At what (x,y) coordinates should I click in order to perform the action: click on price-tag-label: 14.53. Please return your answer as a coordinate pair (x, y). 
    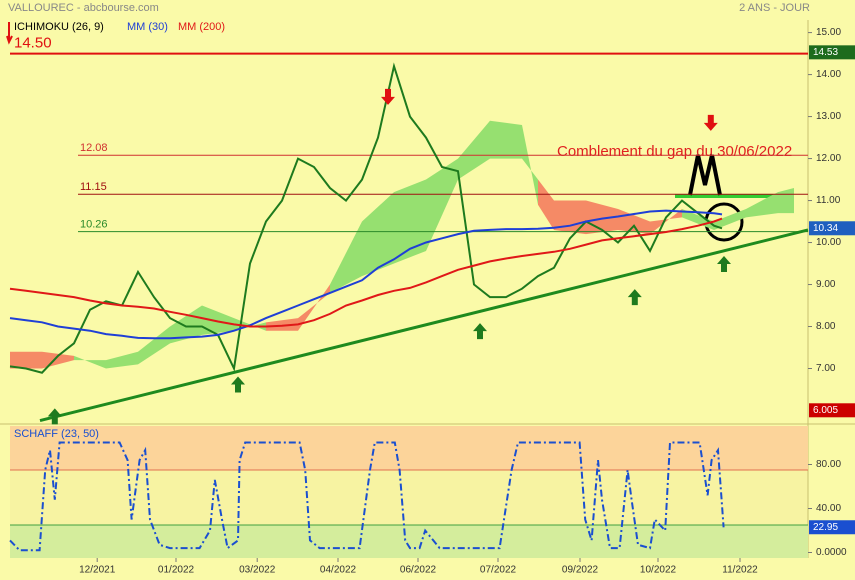
    Looking at the image, I should click on (825, 52).